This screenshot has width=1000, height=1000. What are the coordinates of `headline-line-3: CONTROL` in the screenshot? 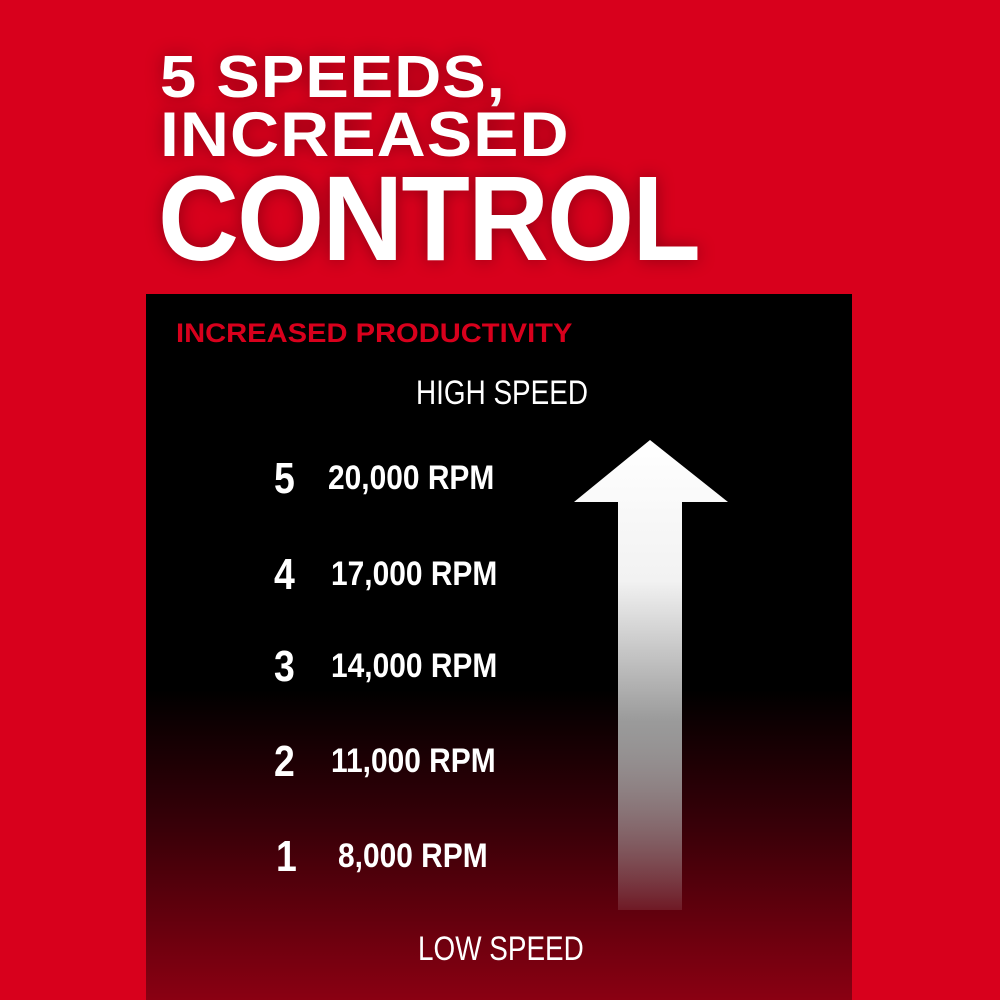 It's located at (429, 219).